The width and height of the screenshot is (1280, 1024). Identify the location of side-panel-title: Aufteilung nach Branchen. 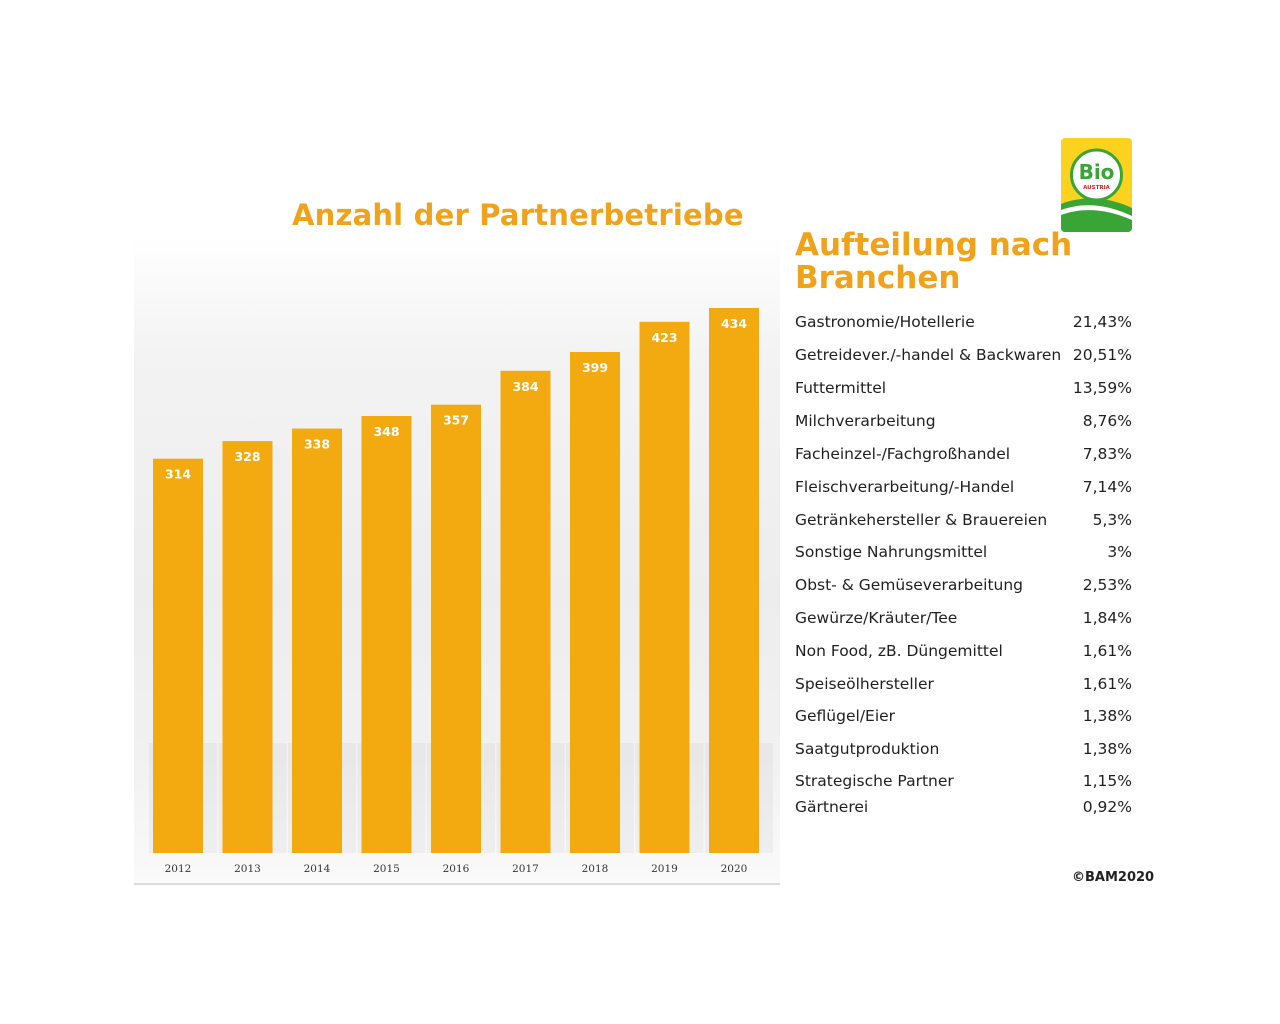
(934, 261).